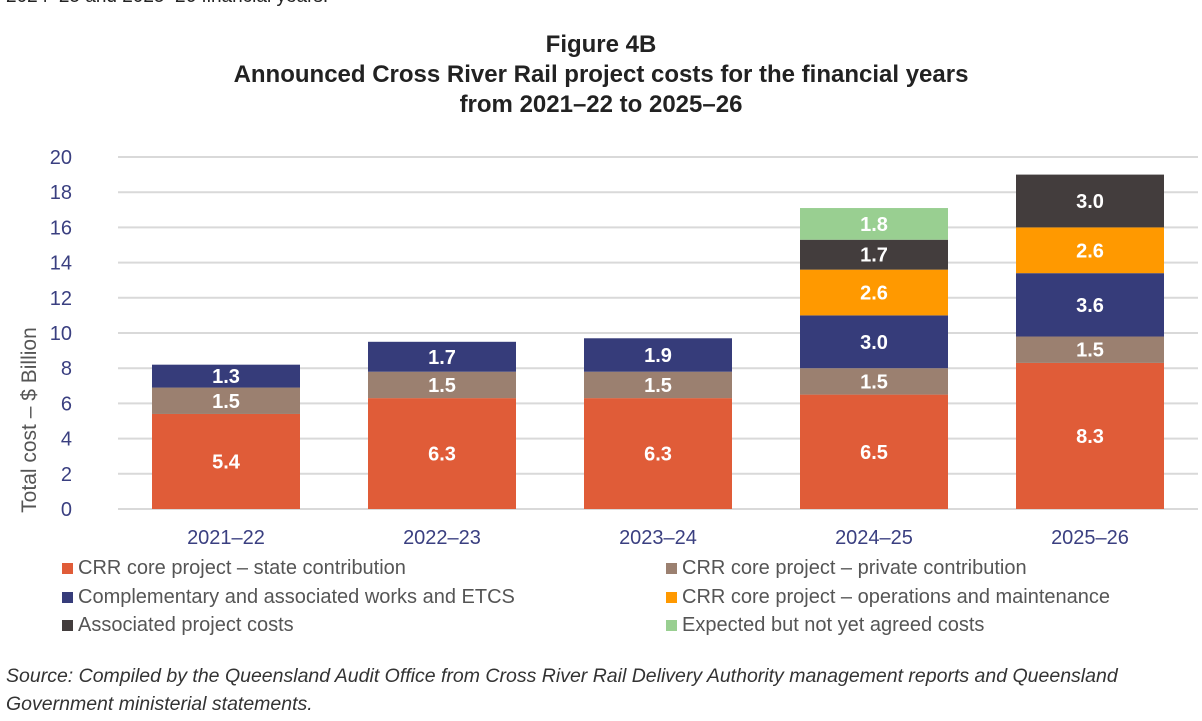  I want to click on x-tick-label: 2021–22, so click(226, 538).